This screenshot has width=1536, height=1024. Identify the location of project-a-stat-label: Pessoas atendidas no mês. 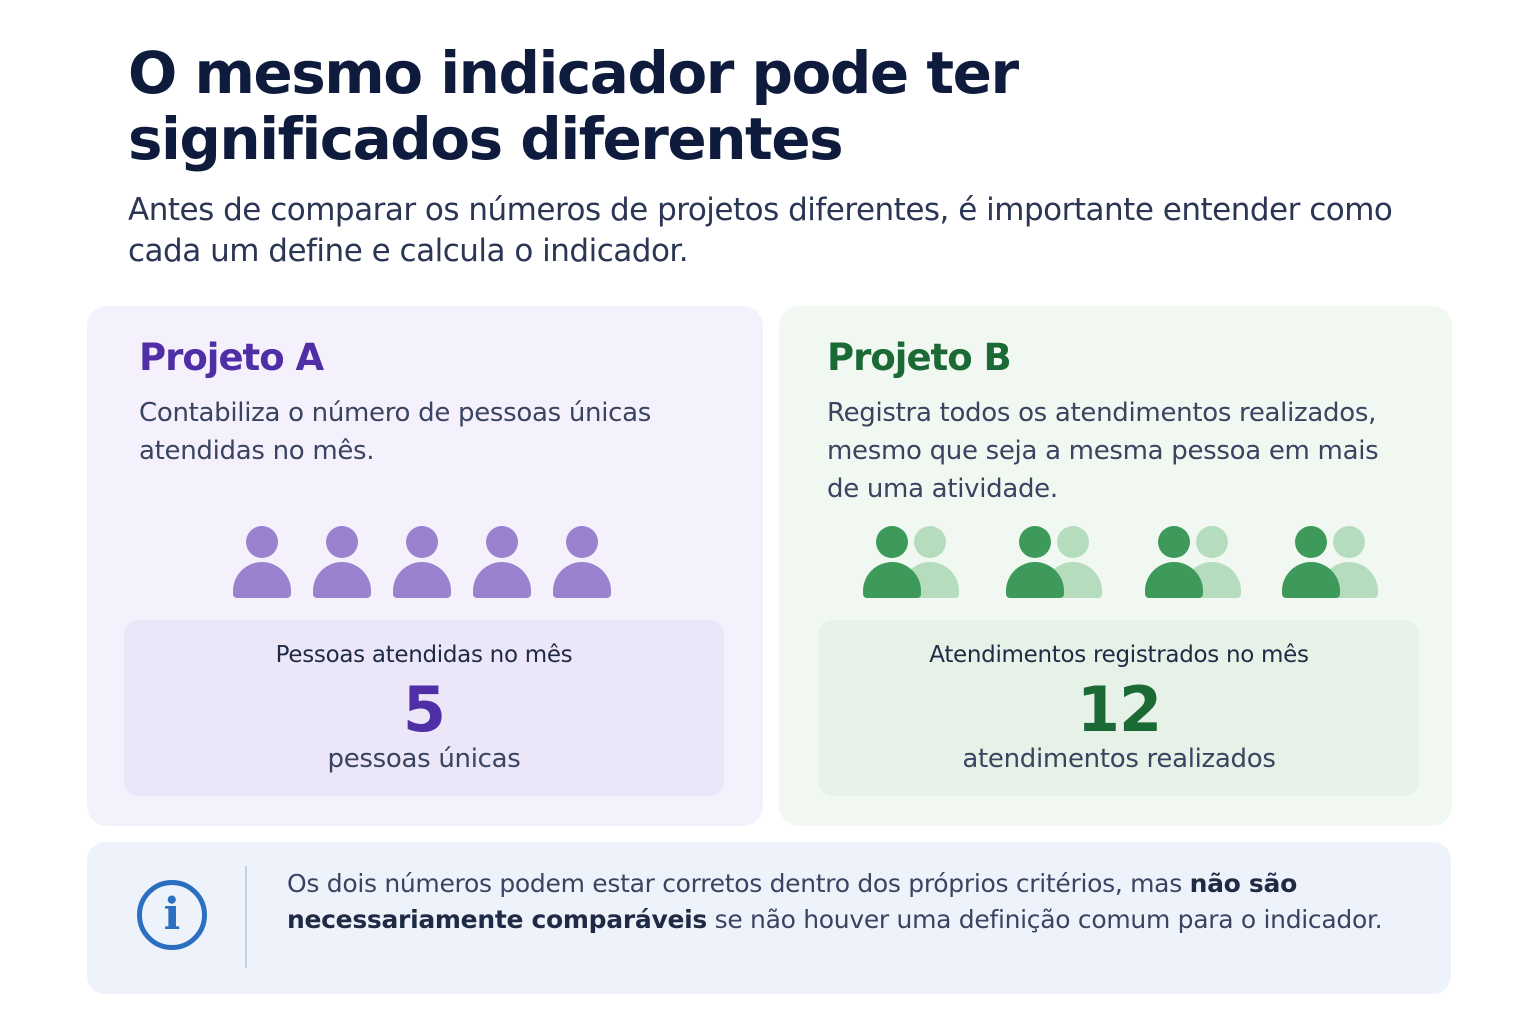
(424, 655).